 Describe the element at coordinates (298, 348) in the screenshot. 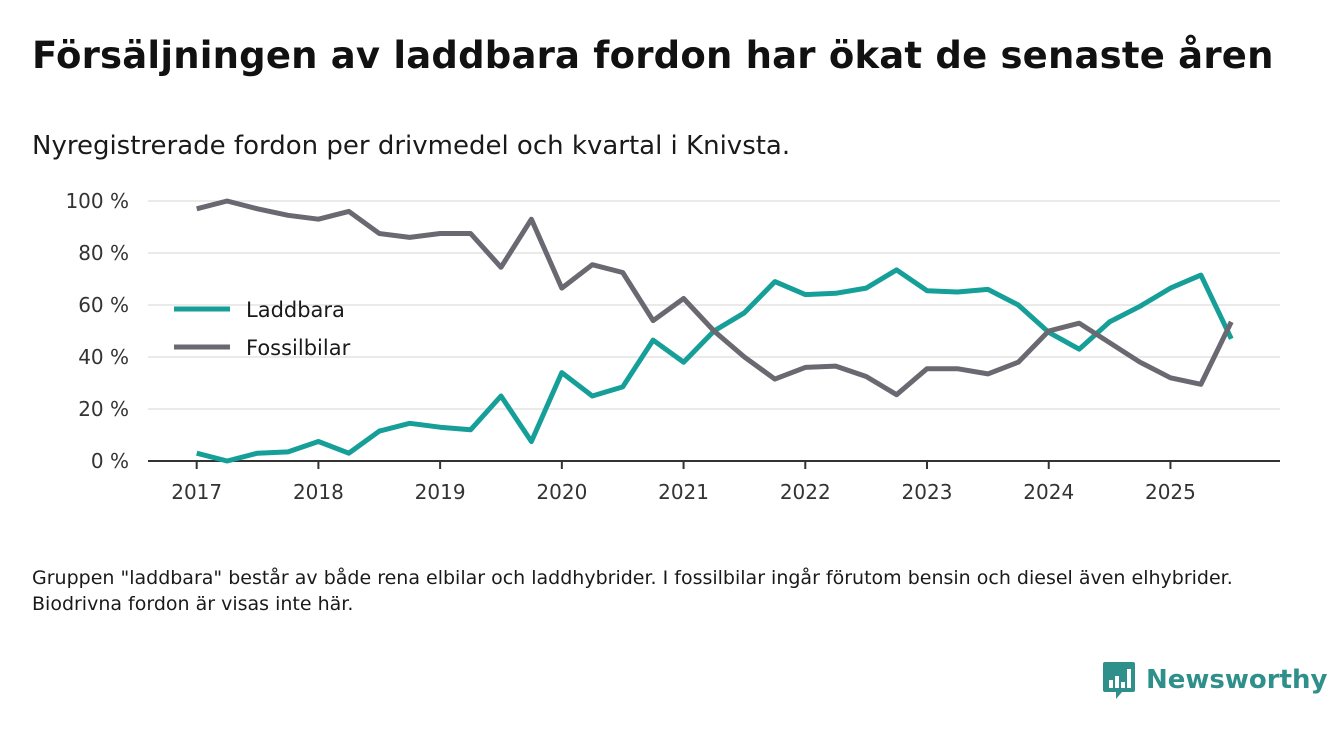

I see `legend-label: Fossilbilar` at that location.